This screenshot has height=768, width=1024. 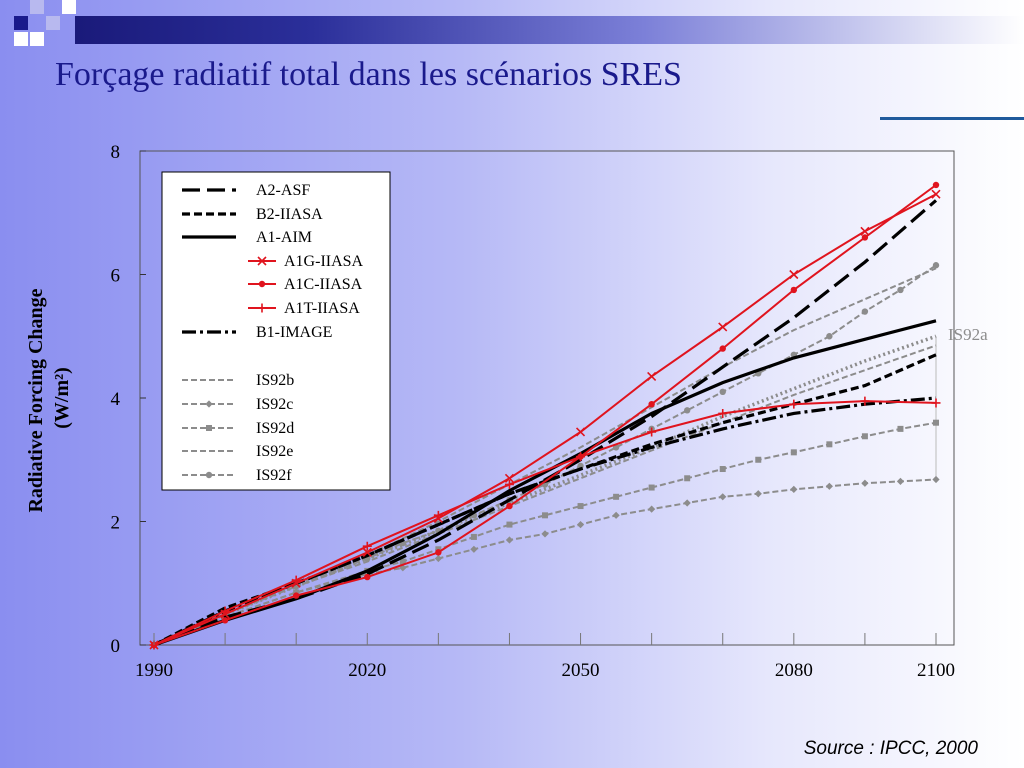 What do you see at coordinates (323, 284) in the screenshot?
I see `legend-label-a1c-iiasa: A1C-IIASA` at bounding box center [323, 284].